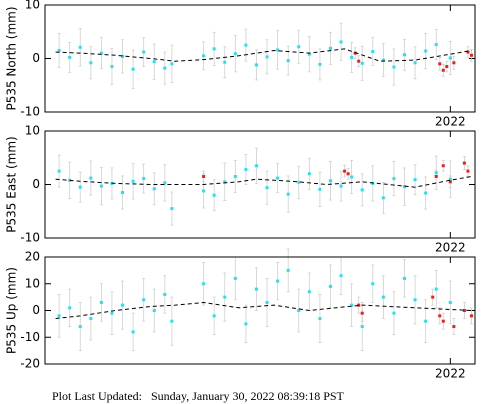 This screenshot has height=404, width=481. What do you see at coordinates (12, 310) in the screenshot?
I see `y-axis-label: P535 Up (mm)` at bounding box center [12, 310].